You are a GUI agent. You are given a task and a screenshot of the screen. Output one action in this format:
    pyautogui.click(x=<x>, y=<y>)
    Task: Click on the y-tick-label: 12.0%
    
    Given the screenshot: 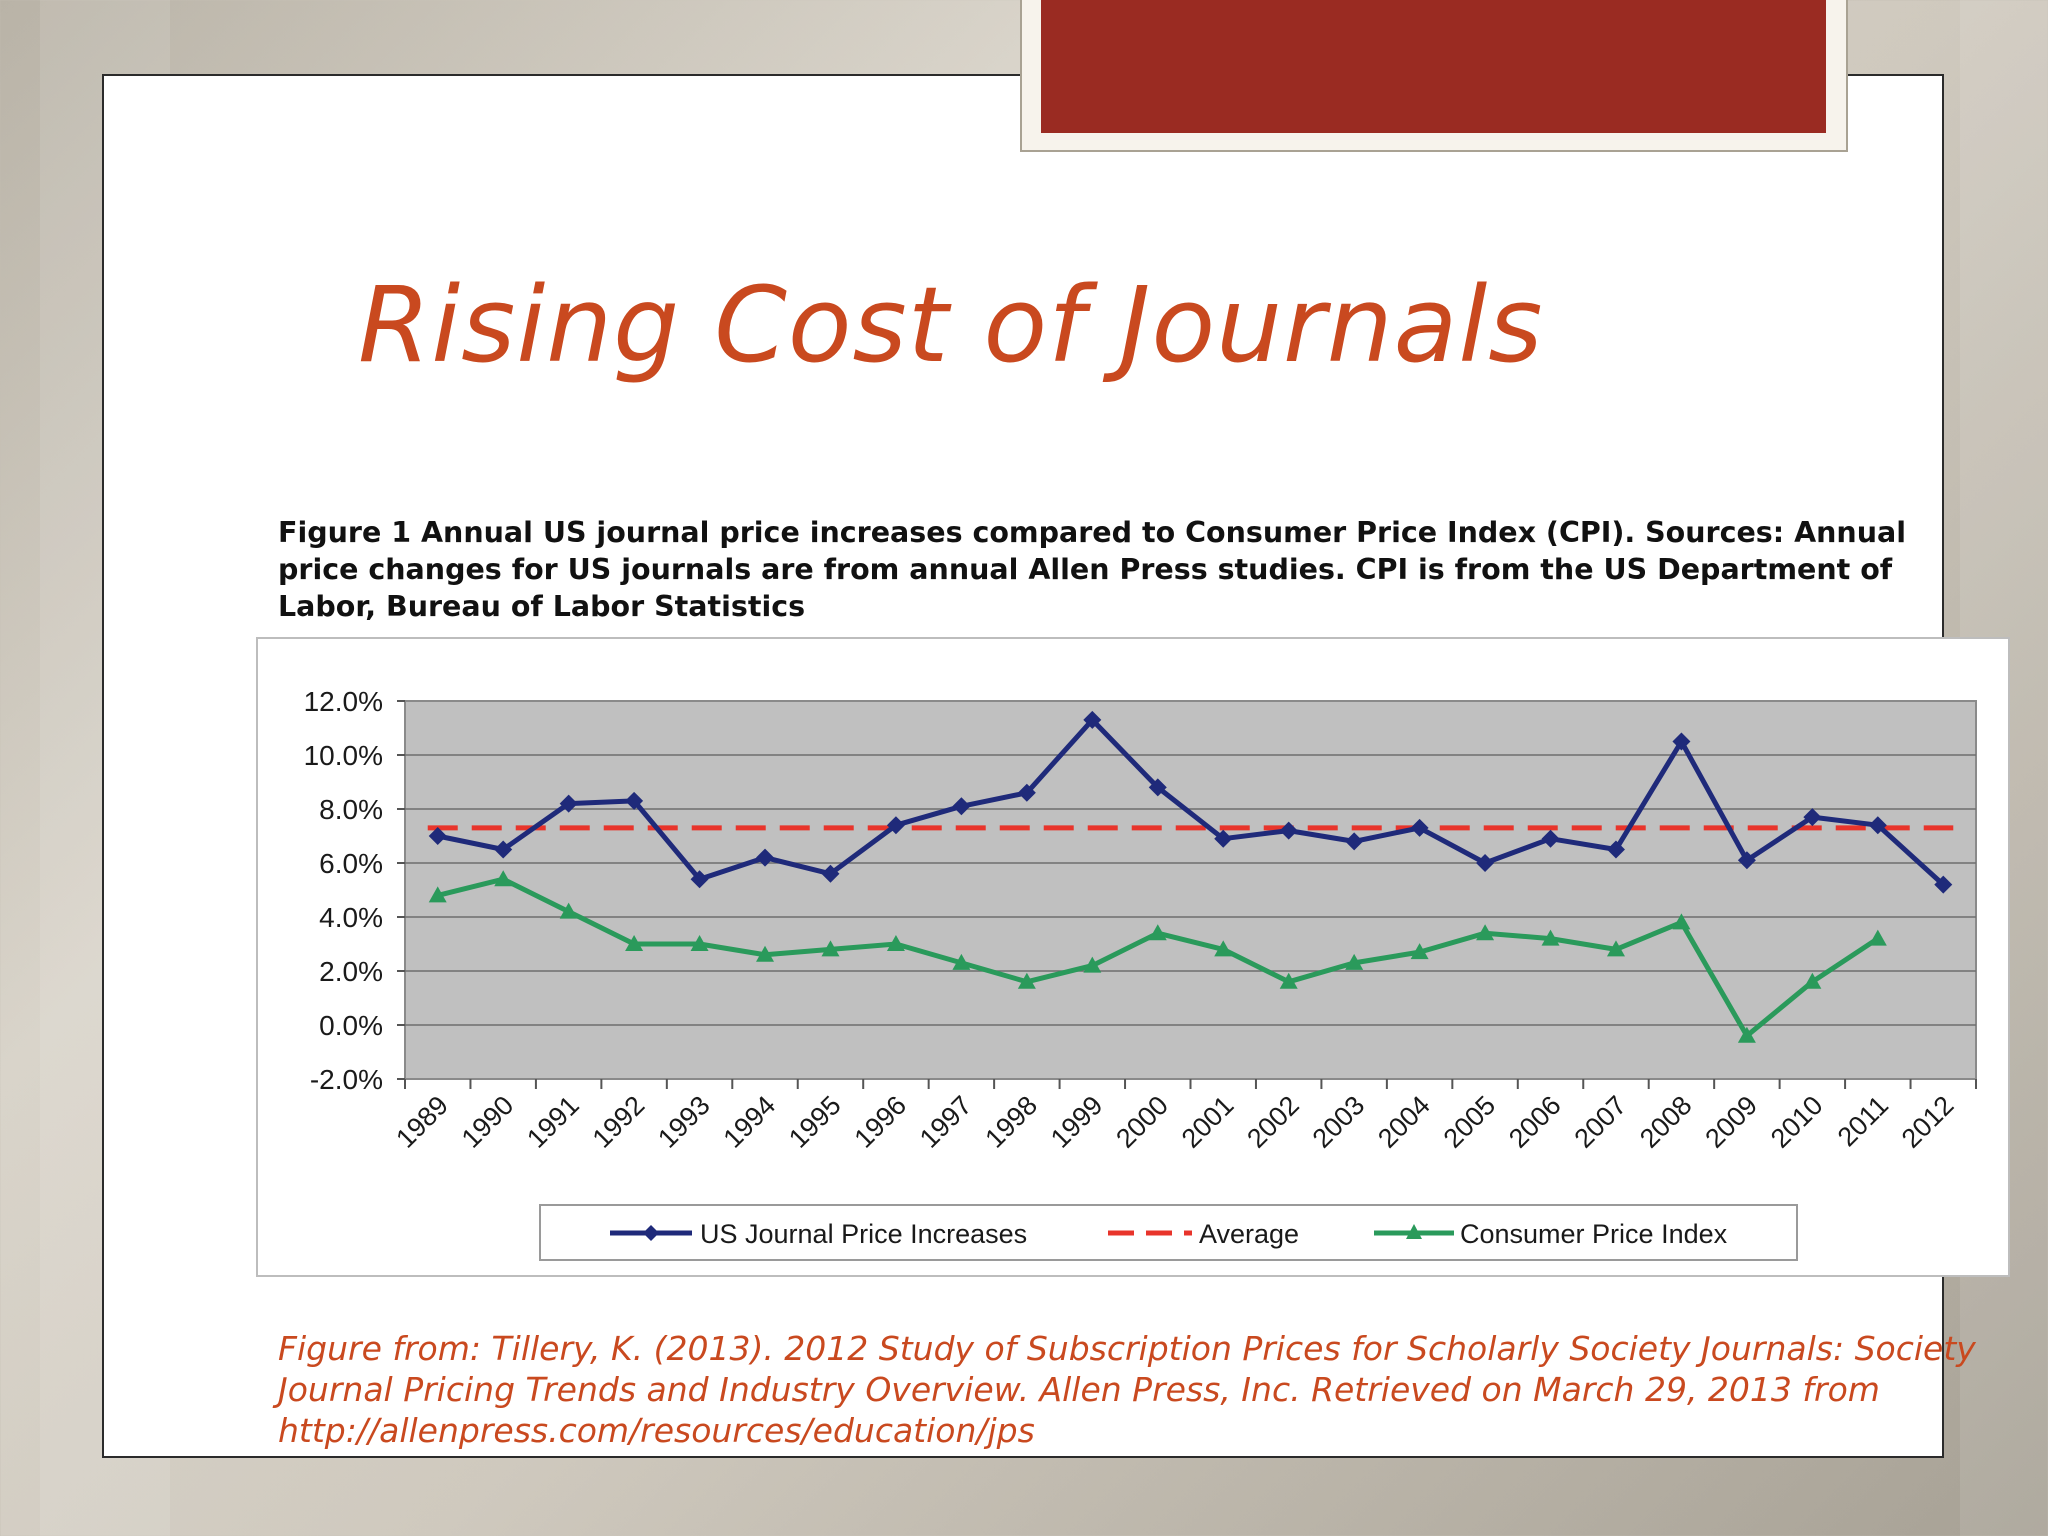 What is the action you would take?
    pyautogui.click(x=343, y=701)
    